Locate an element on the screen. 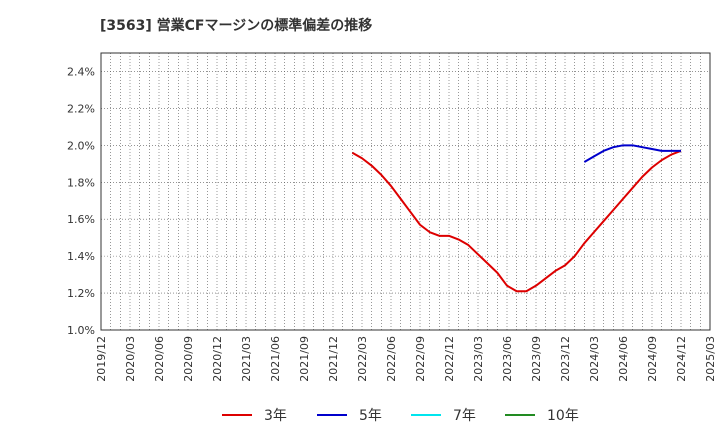 The width and height of the screenshot is (720, 440). legend-label: 3年 is located at coordinates (275, 416).